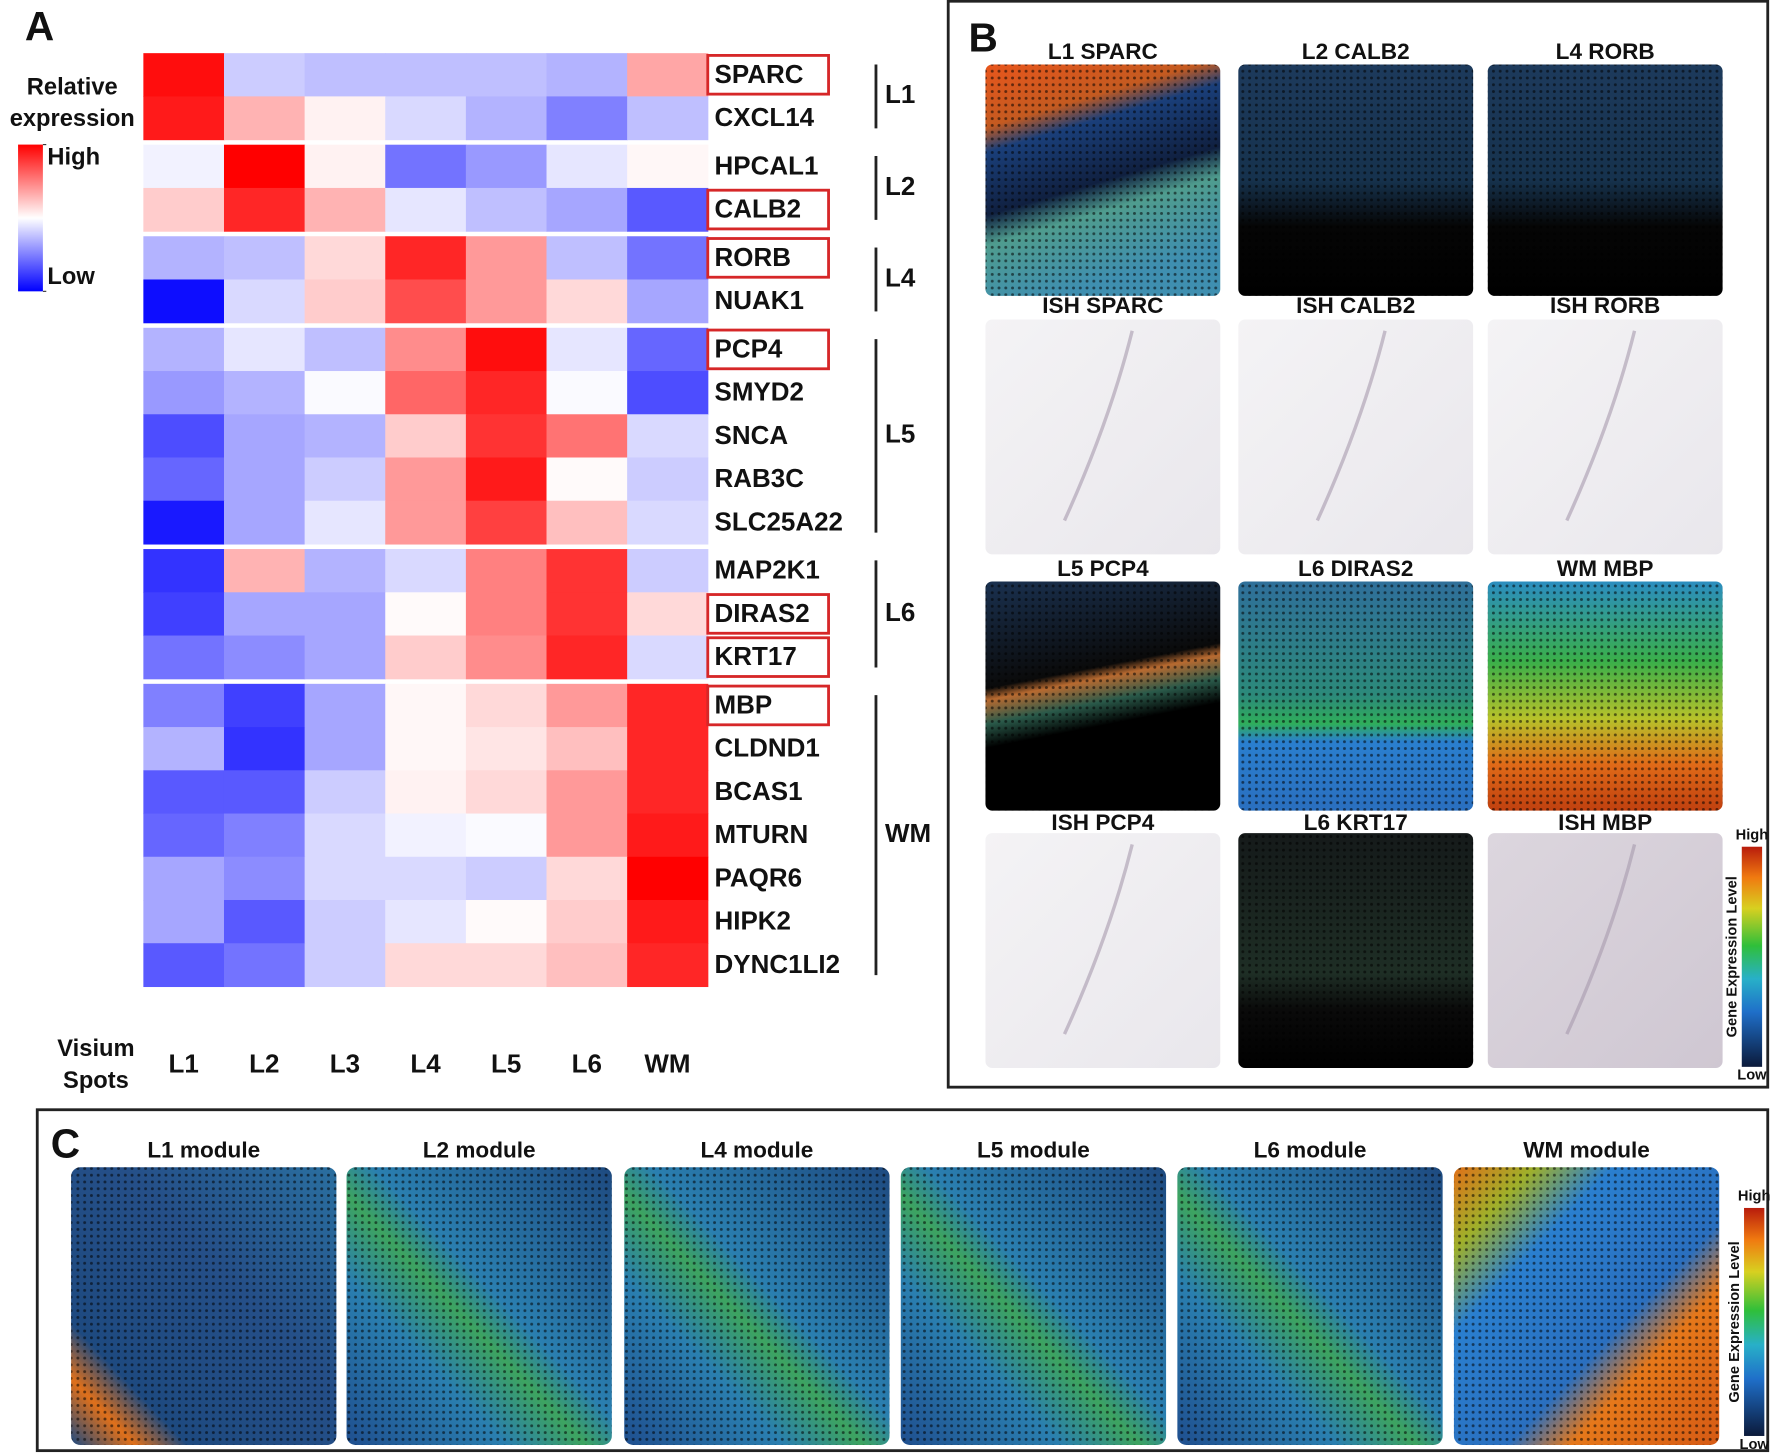 The height and width of the screenshot is (1453, 1770). Describe the element at coordinates (759, 392) in the screenshot. I see `gene-label: SMYD2` at that location.